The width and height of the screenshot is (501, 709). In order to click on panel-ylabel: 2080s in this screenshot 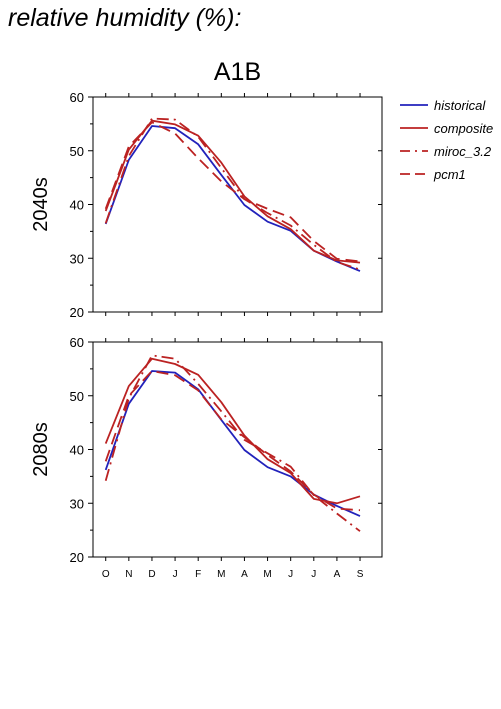, I will do `click(41, 449)`.